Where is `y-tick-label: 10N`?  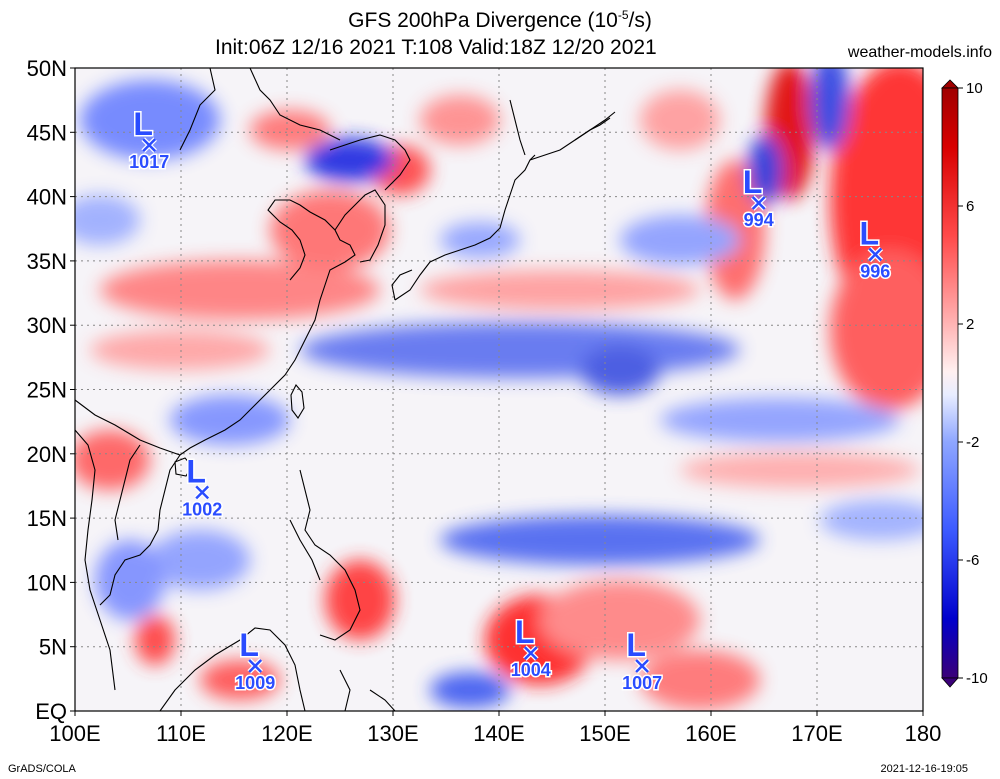
y-tick-label: 10N is located at coordinates (47, 582).